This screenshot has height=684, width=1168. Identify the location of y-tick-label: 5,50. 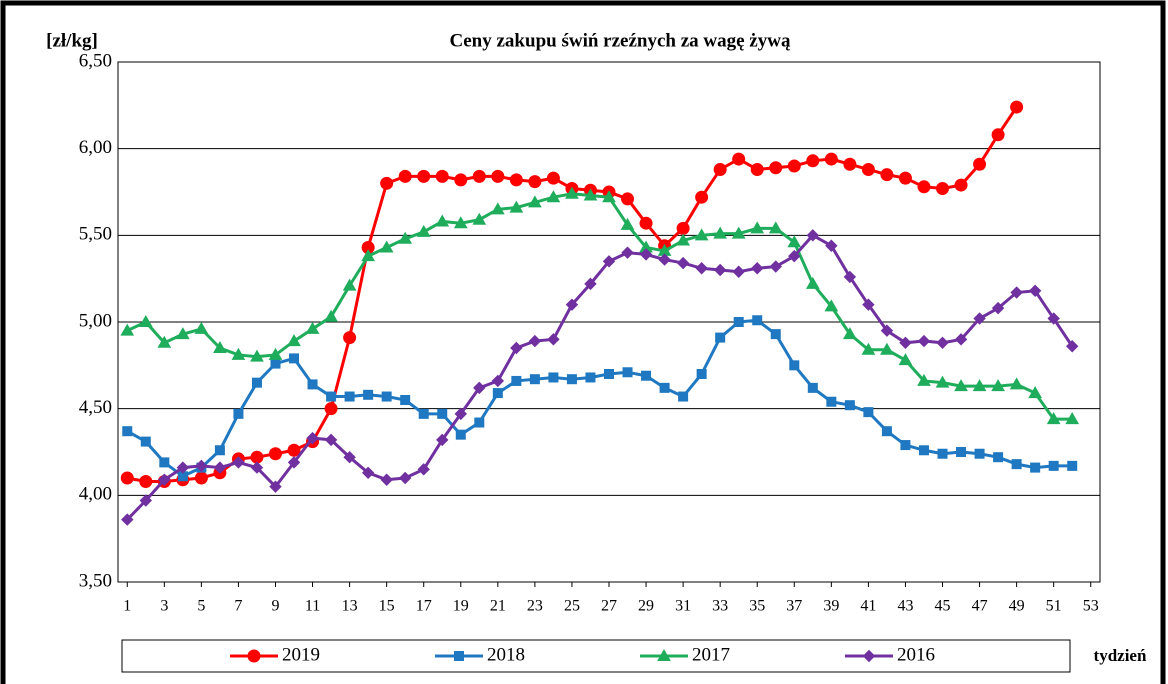
(95, 234).